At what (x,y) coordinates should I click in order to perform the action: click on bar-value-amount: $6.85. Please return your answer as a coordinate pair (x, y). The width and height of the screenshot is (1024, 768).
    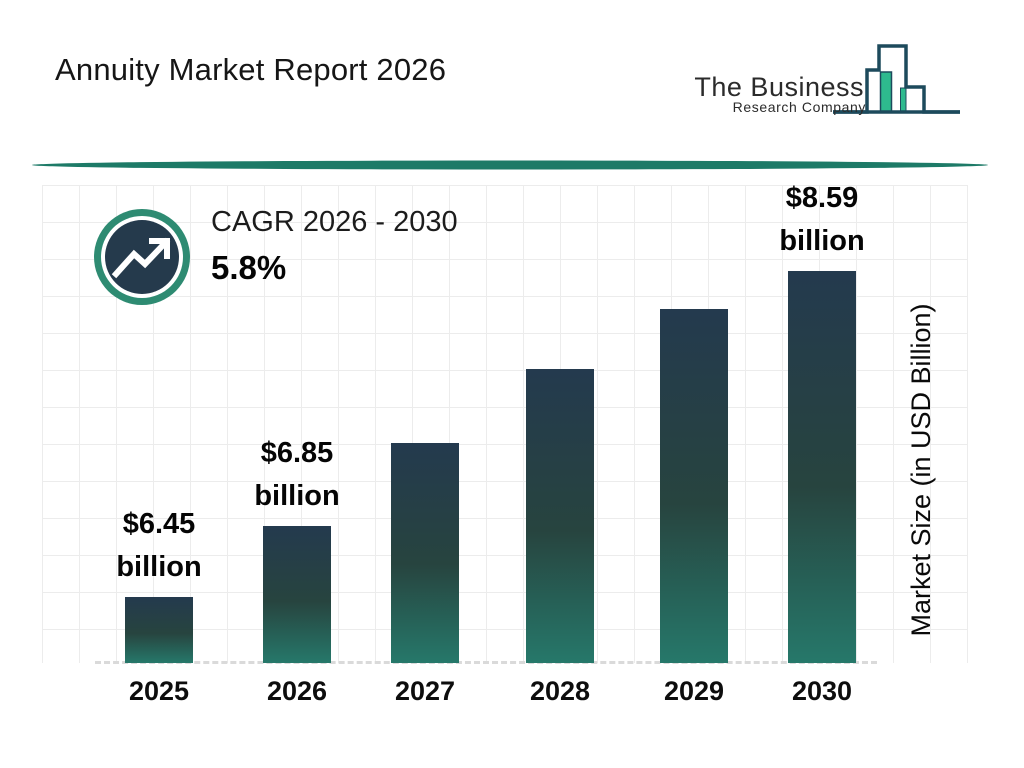
    Looking at the image, I should click on (297, 453).